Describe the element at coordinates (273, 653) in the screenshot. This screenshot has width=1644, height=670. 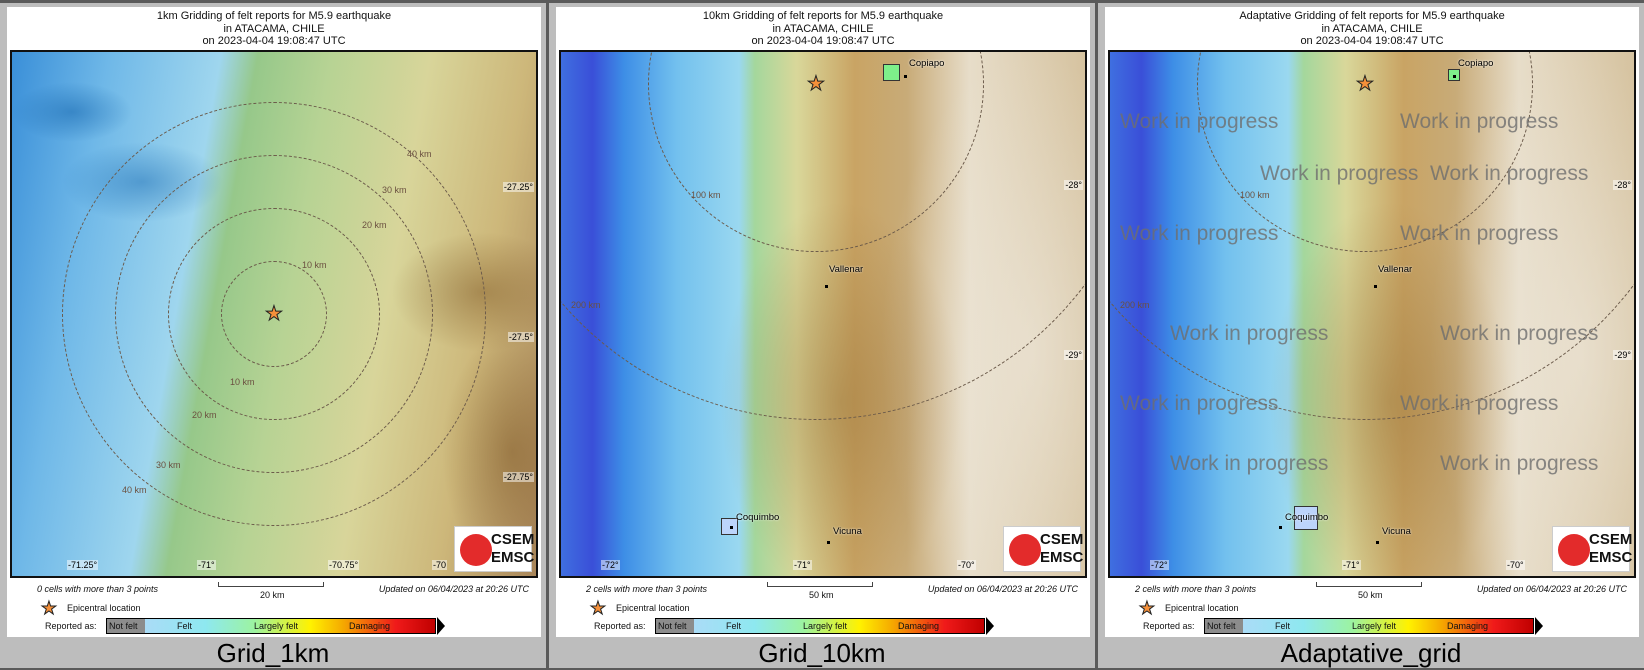
I see `panel-label: Grid_1km` at that location.